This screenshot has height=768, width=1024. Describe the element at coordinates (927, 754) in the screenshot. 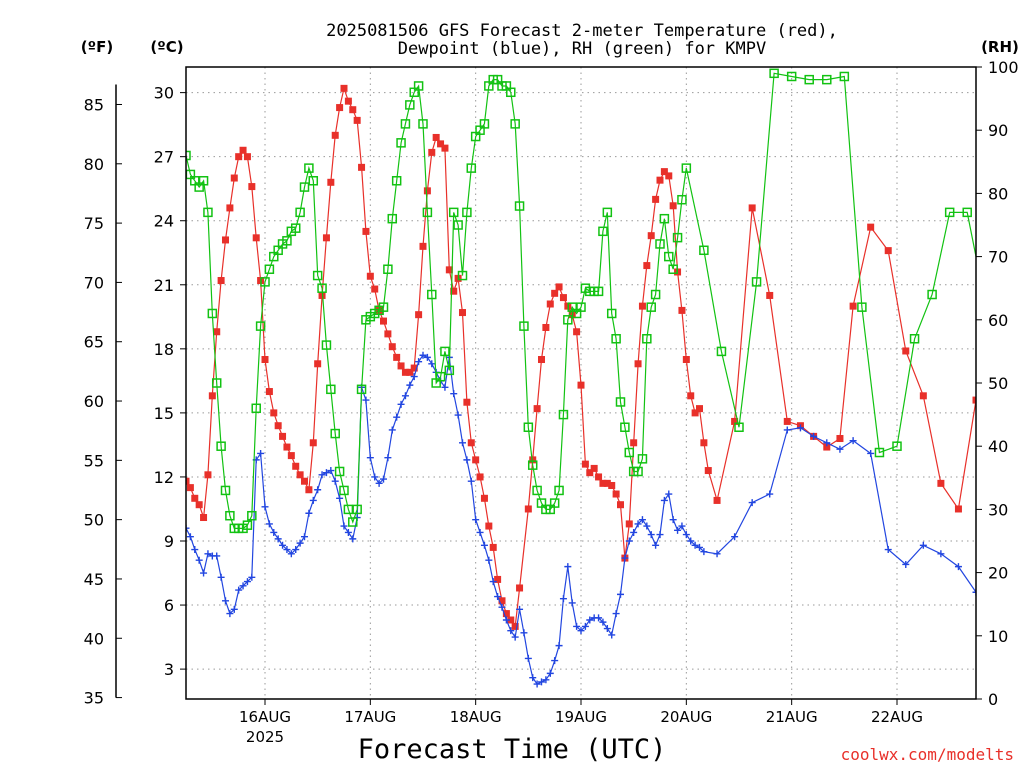

I see `watermark: coolwx.com/modelts` at that location.